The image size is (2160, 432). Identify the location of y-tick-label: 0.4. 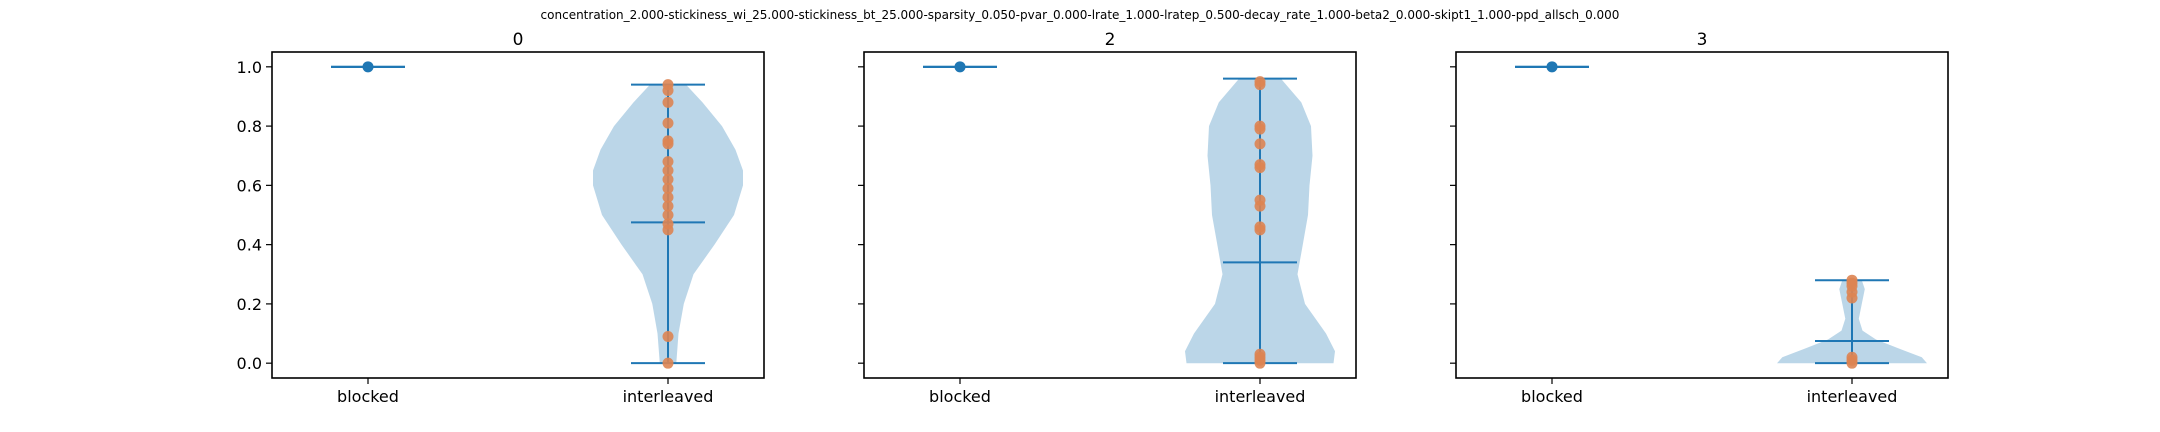
(249, 245).